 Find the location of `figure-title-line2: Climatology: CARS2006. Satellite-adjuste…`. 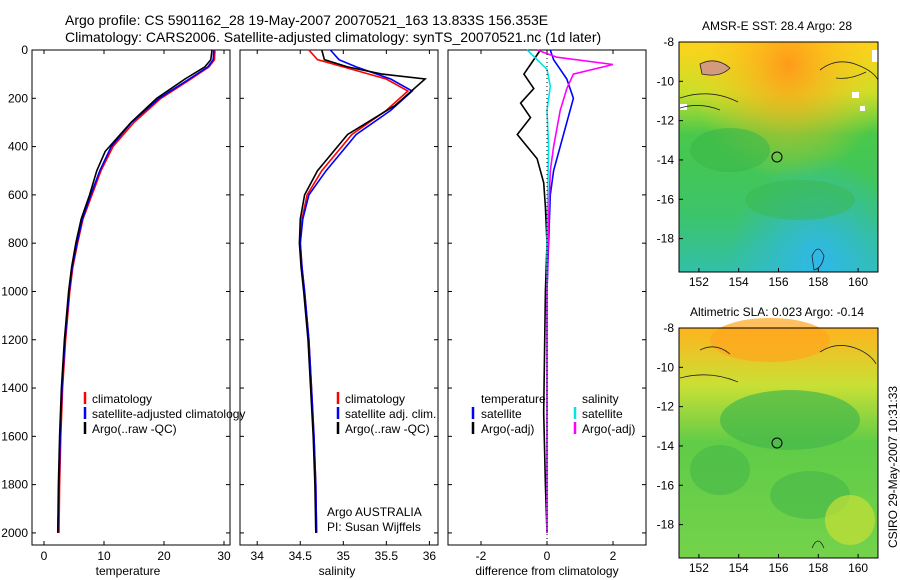

figure-title-line2: Climatology: CARS2006. Satellite-adjuste… is located at coordinates (333, 37).